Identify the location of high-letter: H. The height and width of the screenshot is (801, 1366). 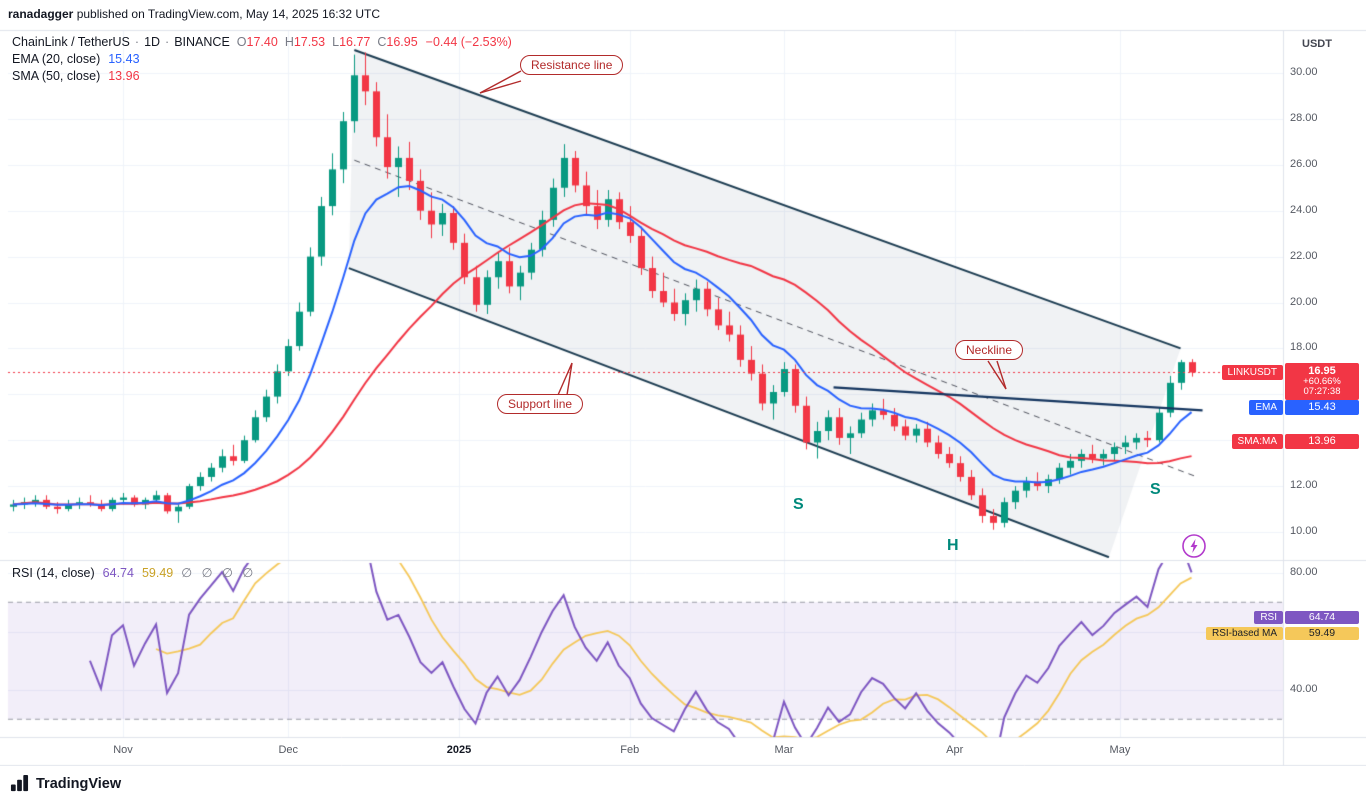
(289, 41).